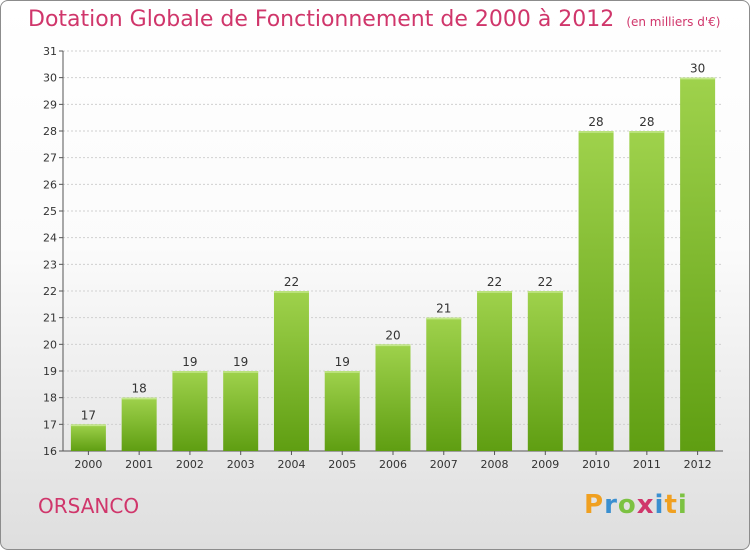 This screenshot has width=750, height=550. What do you see at coordinates (645, 505) in the screenshot?
I see `logo-letter: x` at bounding box center [645, 505].